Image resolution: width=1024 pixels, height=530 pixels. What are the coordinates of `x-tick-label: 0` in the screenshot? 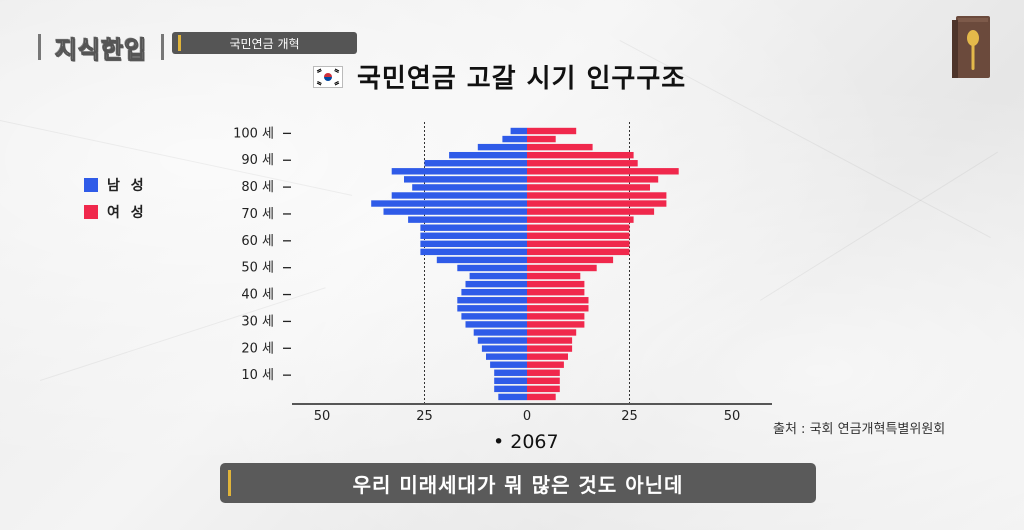 It's located at (527, 416).